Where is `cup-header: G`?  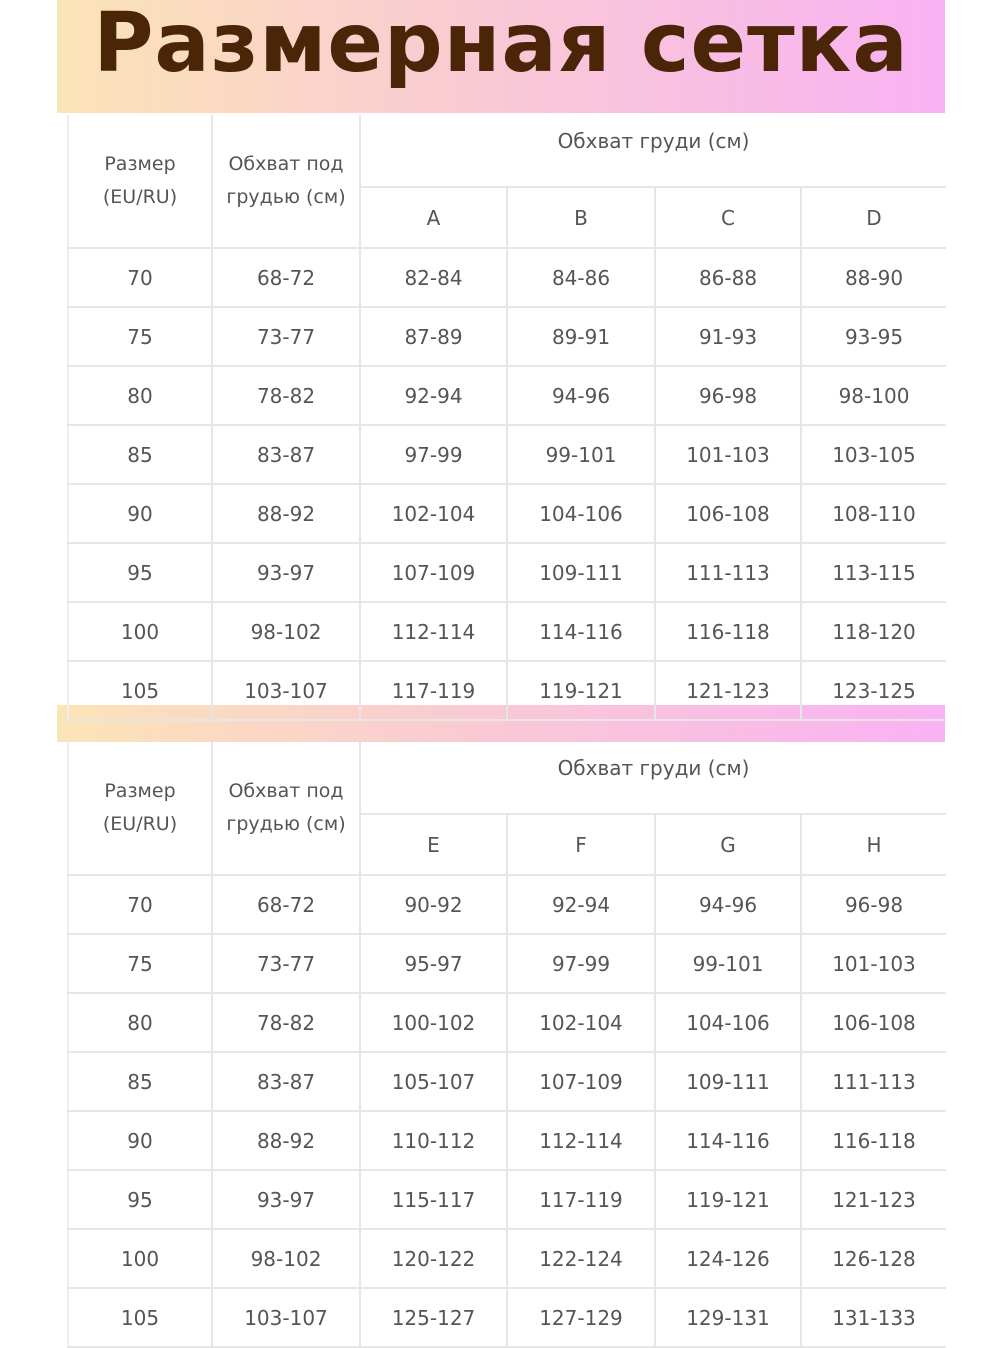 cup-header: G is located at coordinates (728, 844).